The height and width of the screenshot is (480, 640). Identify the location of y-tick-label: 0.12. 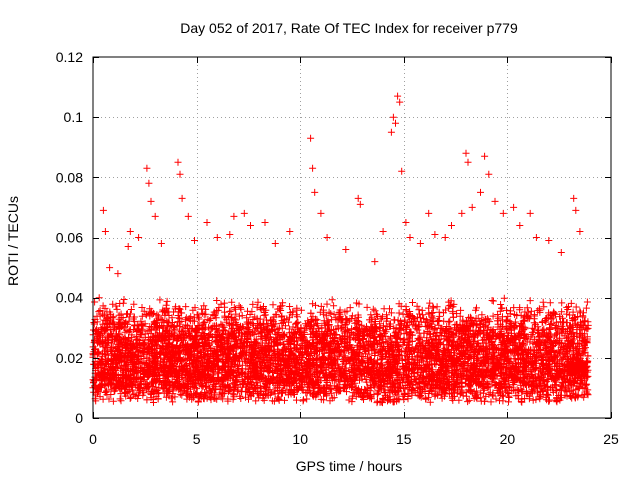
(69, 57).